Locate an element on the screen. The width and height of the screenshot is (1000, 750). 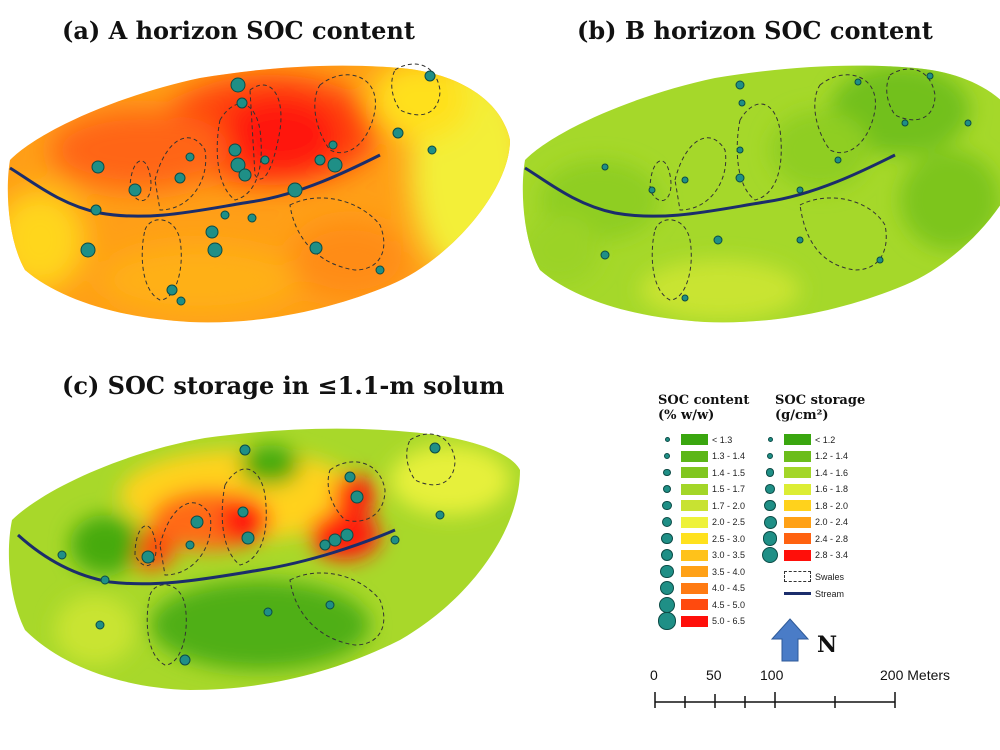
panel-b-title: (b) B horizon SOC content is located at coordinates (755, 30).